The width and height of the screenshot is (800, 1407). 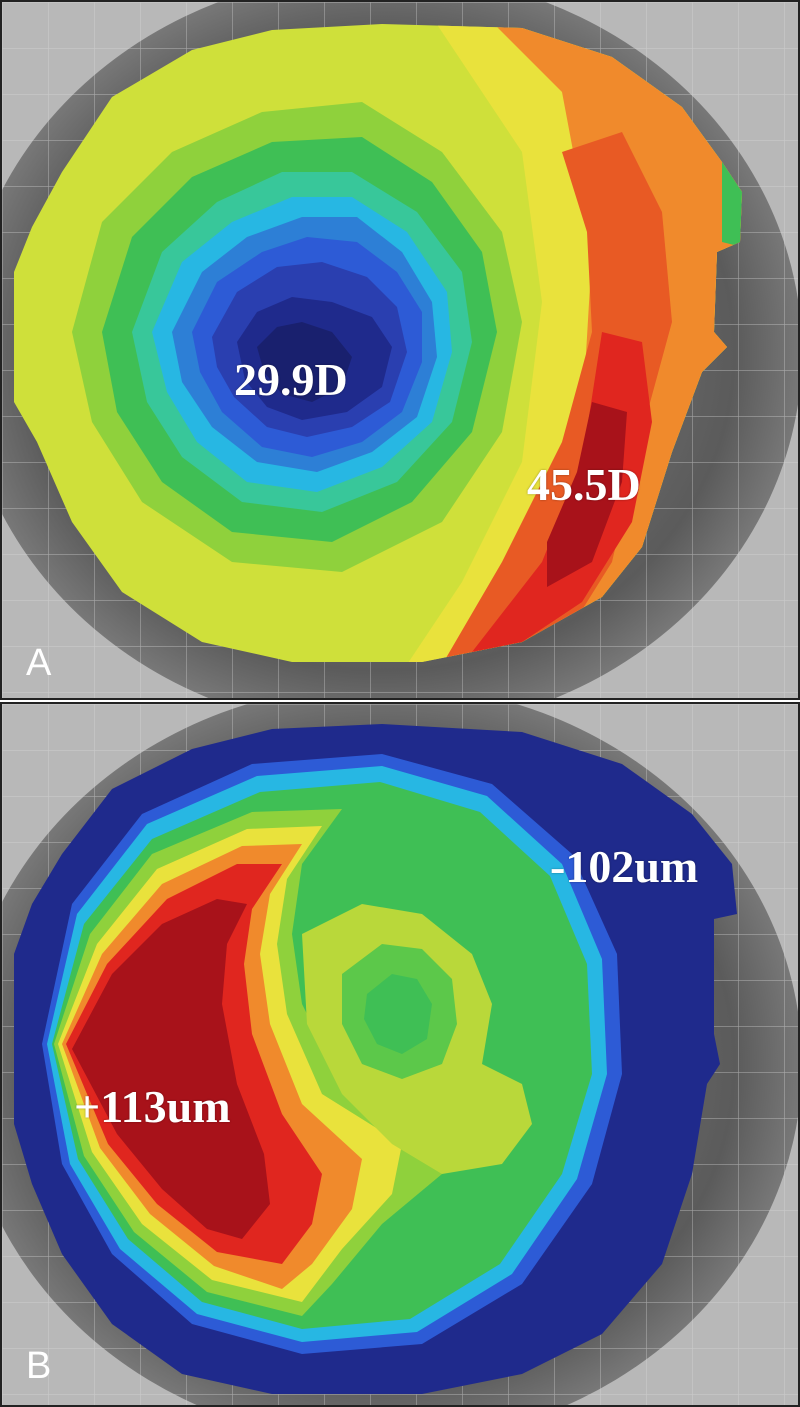 What do you see at coordinates (39, 663) in the screenshot?
I see `panel-a-letter: A` at bounding box center [39, 663].